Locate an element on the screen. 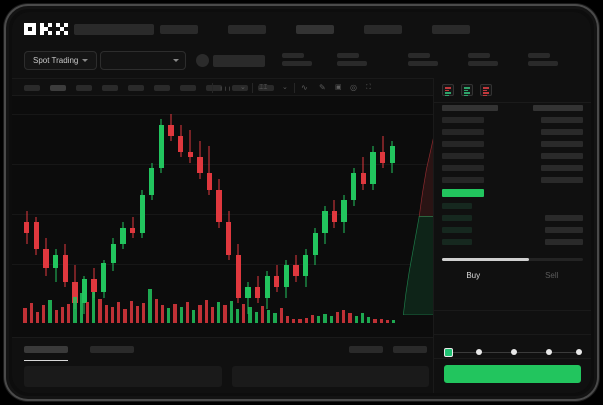 This screenshot has width=603, height=405. orderbook-spread-row is located at coordinates (463, 193).